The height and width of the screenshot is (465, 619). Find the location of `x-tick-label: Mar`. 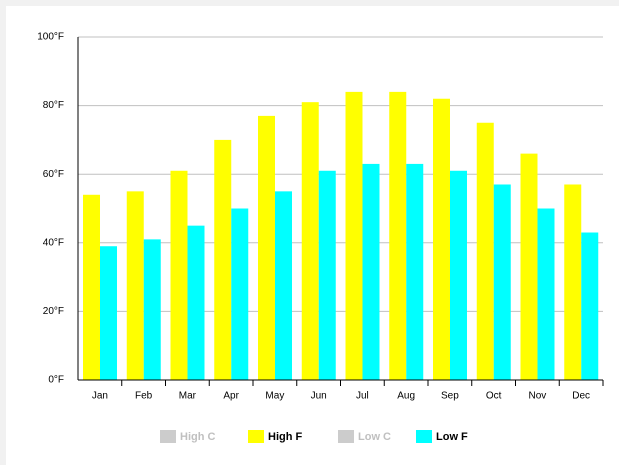

x-tick-label: Mar is located at coordinates (188, 396).